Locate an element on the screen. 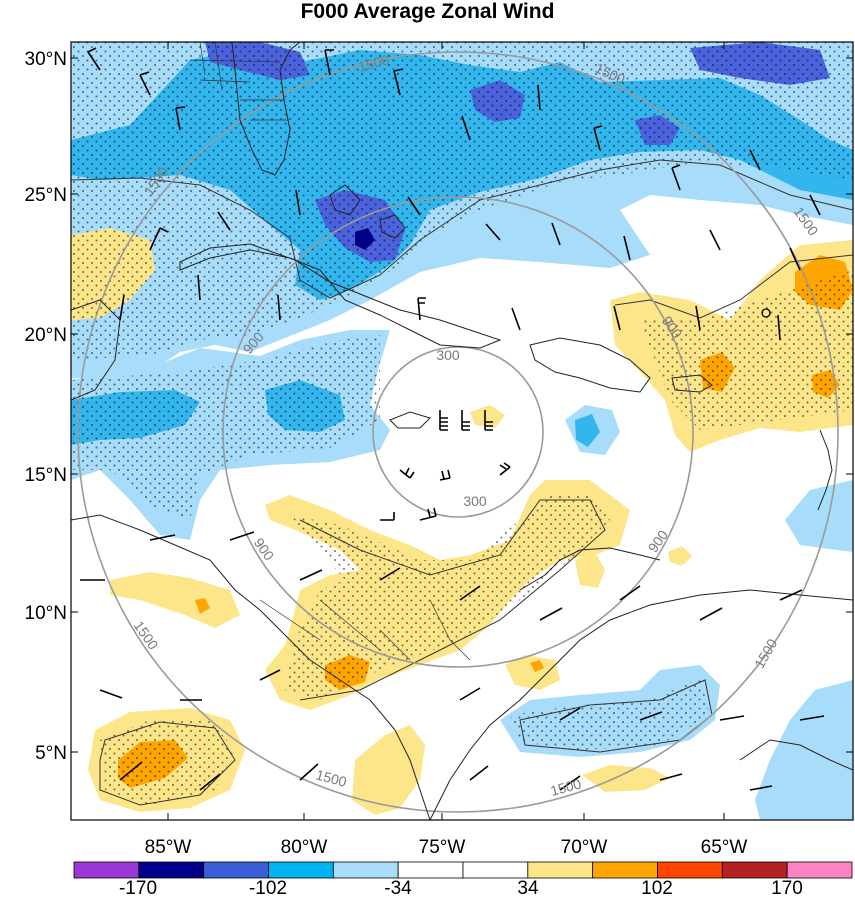  x-tick-label: 65°W is located at coordinates (724, 847).